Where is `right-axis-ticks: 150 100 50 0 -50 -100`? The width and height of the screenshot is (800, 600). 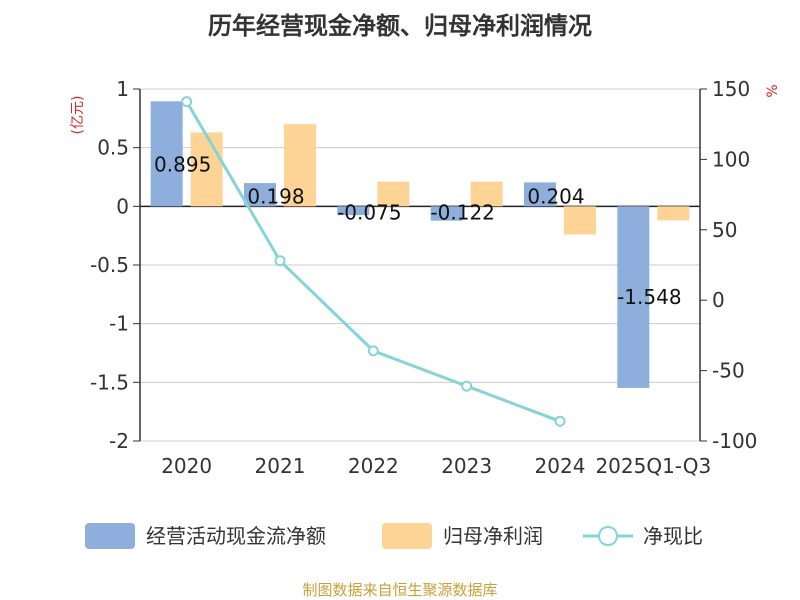
right-axis-ticks: 150 100 50 0 -50 -100 is located at coordinates (728, 265).